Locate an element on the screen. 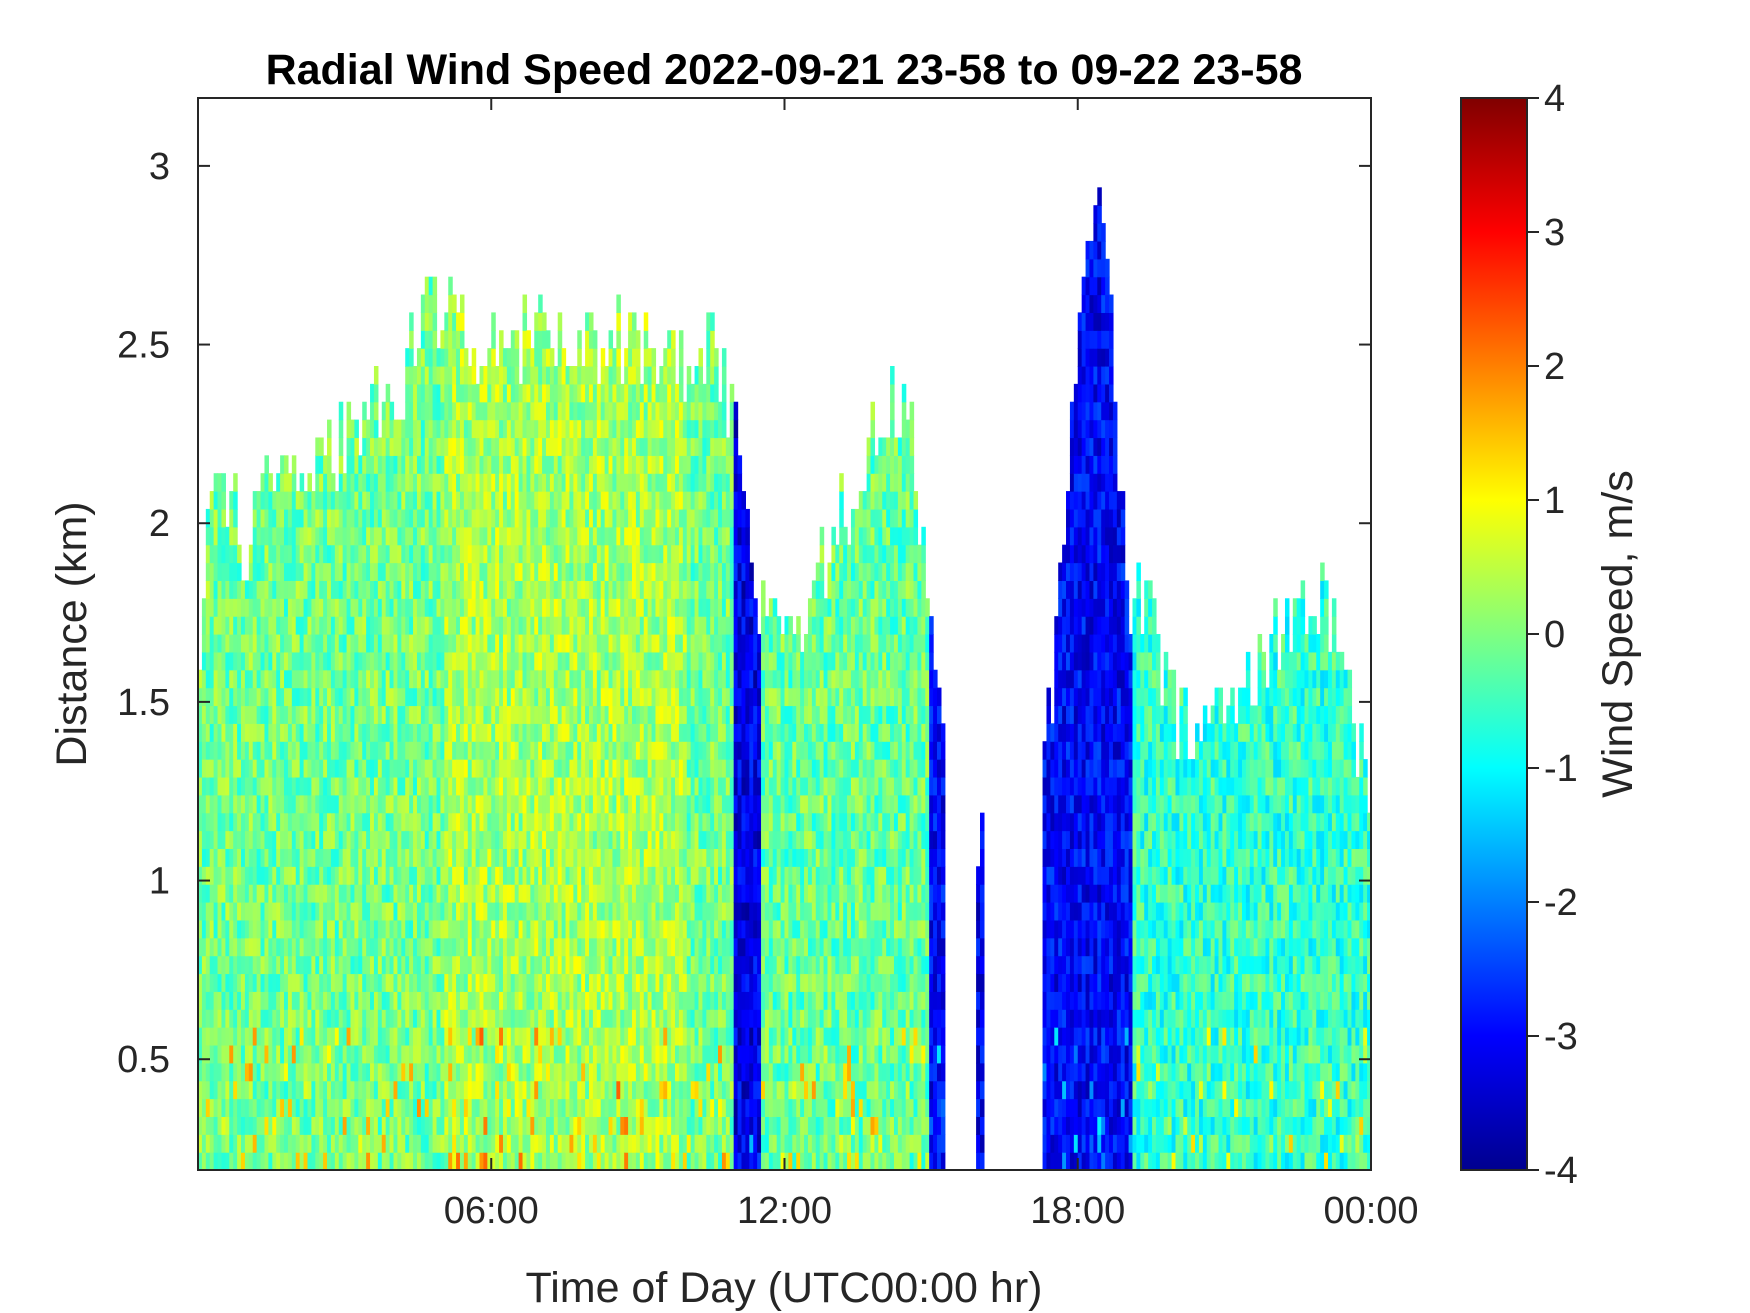 This screenshot has height=1313, width=1750. heatmap-cell-1920 is located at coordinates (392, 1072).